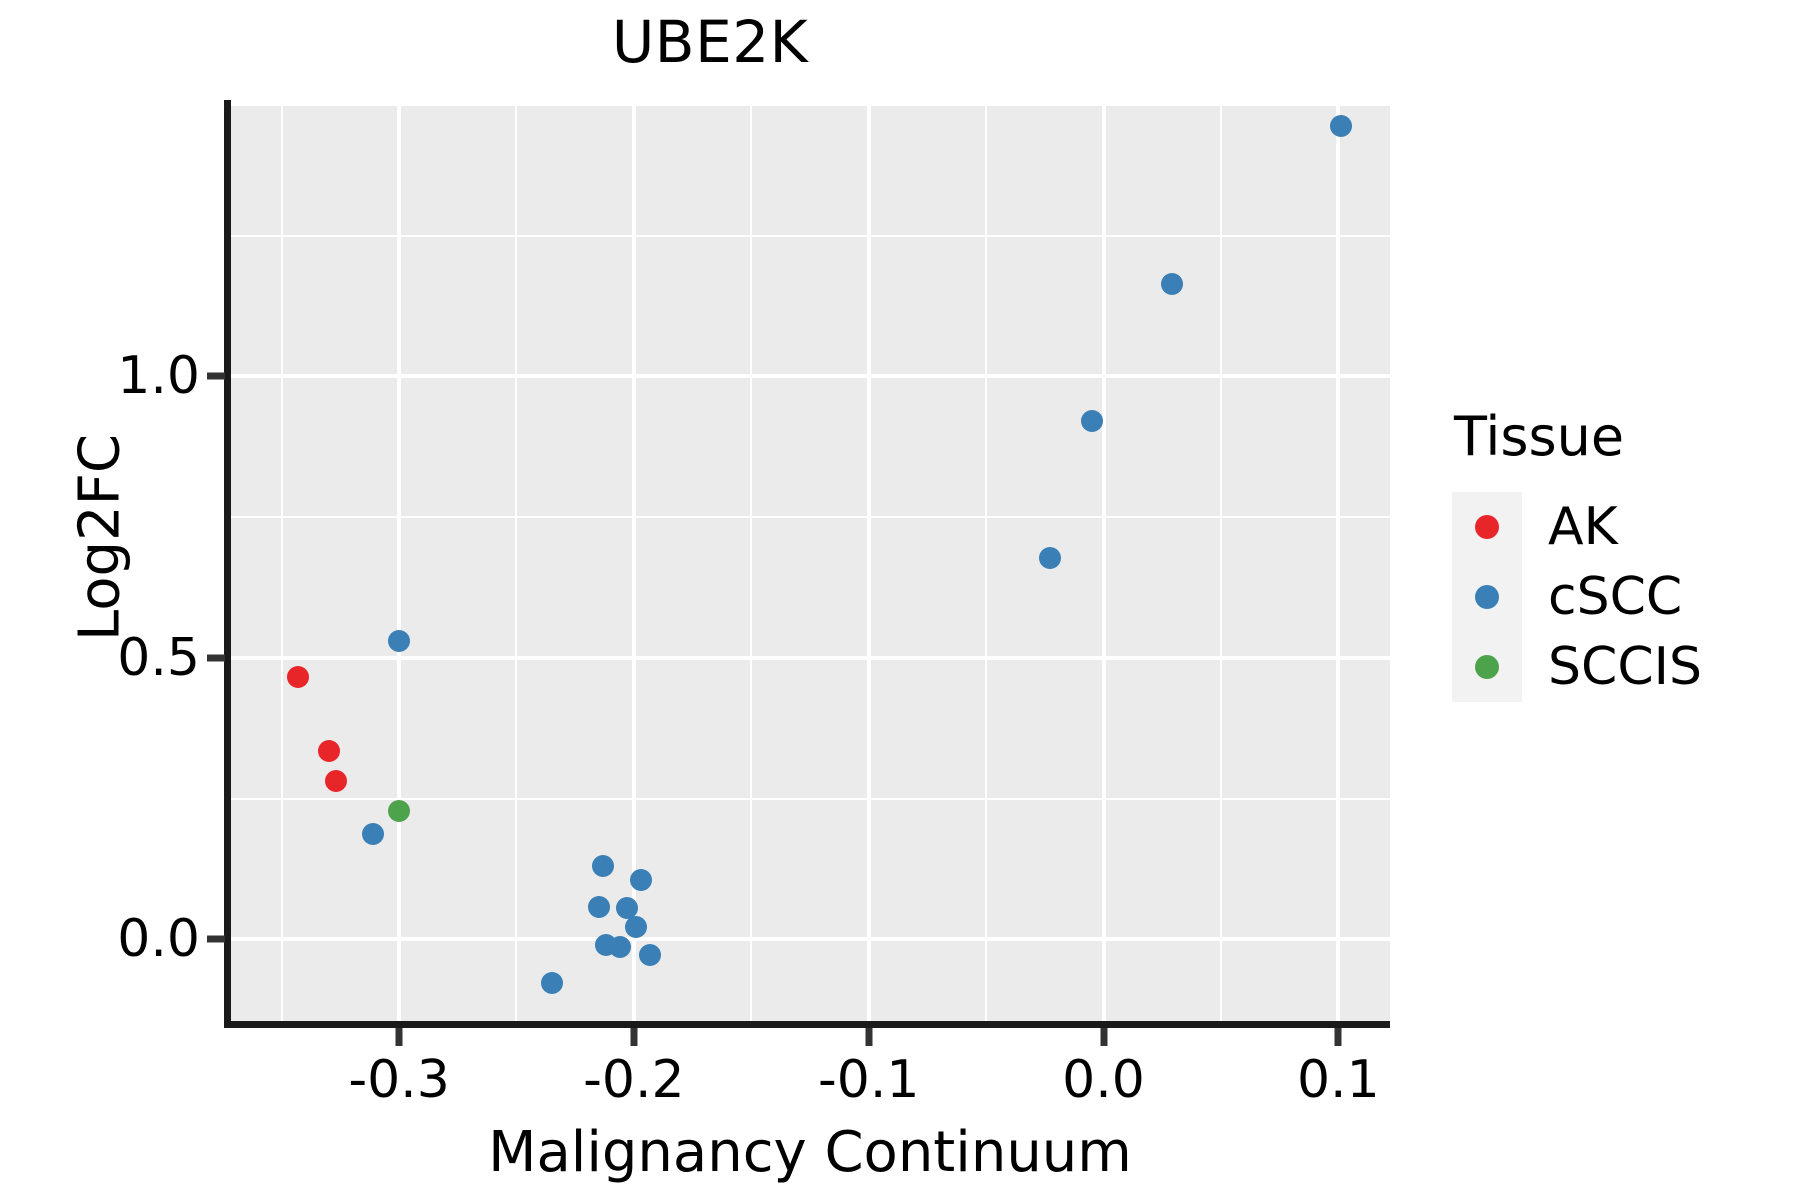  I want to click on legend-item-label: cSCC, so click(1615, 597).